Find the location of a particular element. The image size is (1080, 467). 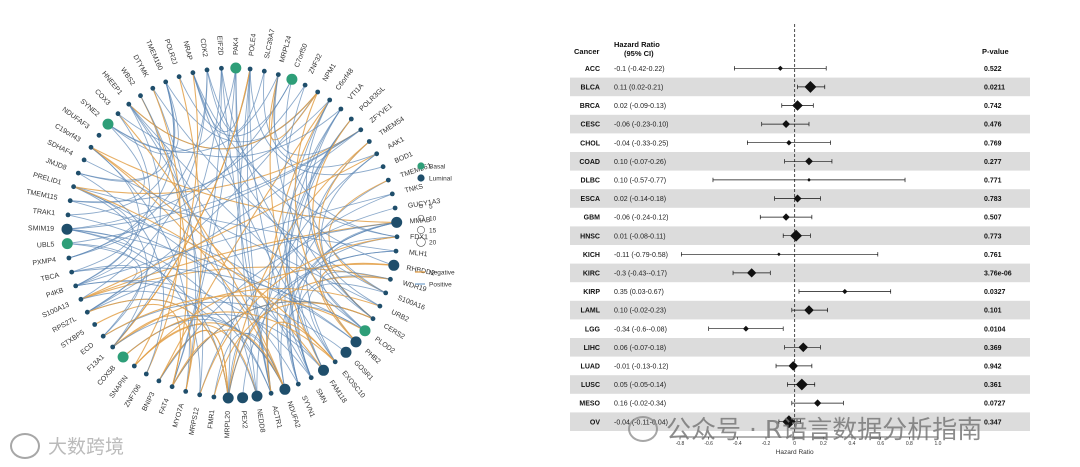

ci-label: 0.10 (-0.07-0.26) is located at coordinates (640, 162).